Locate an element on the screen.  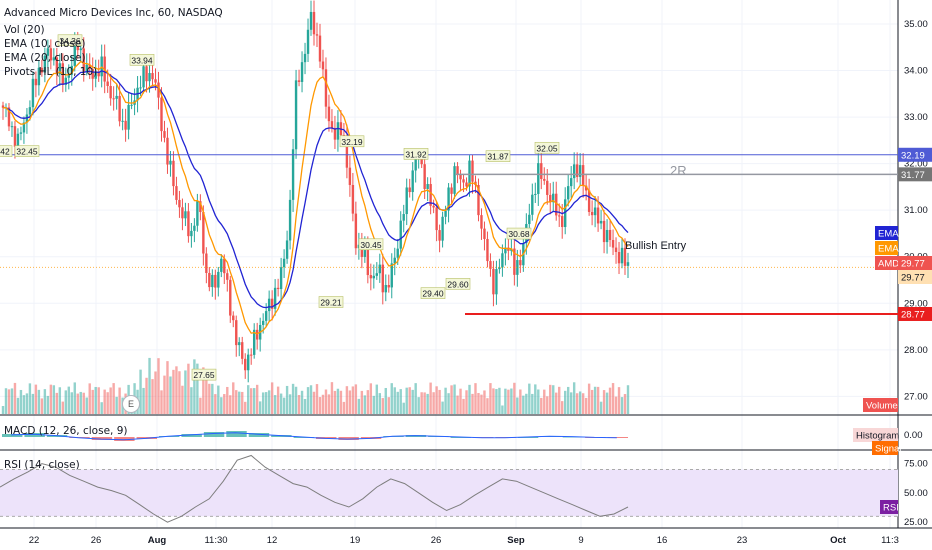
rsi-tick-2: 25.00 is located at coordinates (916, 522).